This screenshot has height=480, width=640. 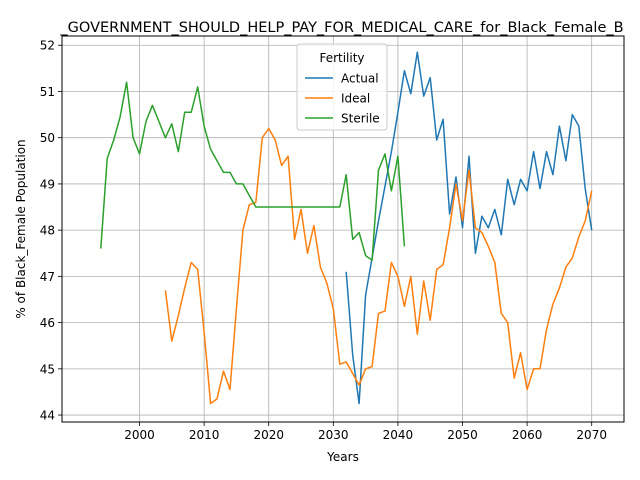 I want to click on y-tick-label: 51, so click(x=47, y=92).